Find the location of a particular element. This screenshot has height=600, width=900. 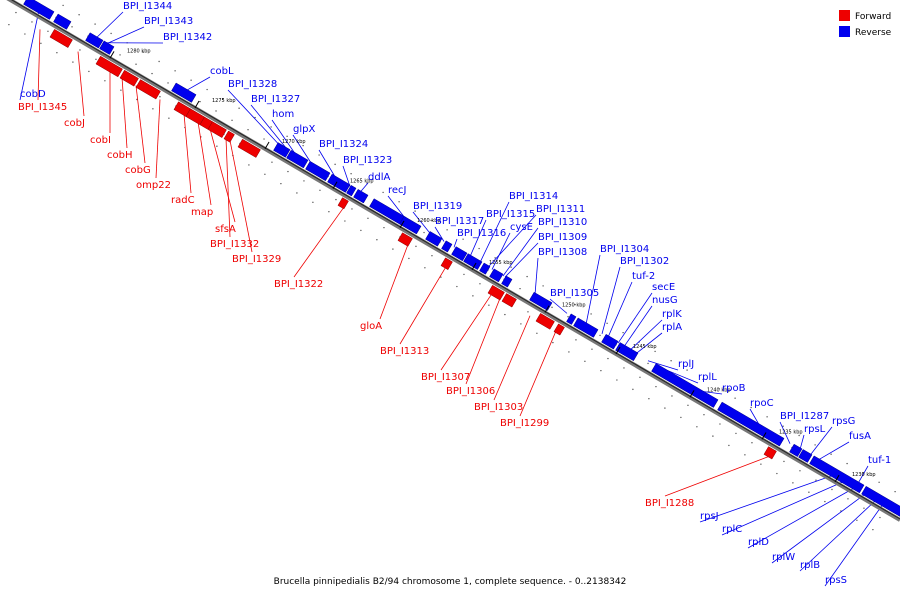

forward-gene-label: BPI_I1307 is located at coordinates (445, 377).